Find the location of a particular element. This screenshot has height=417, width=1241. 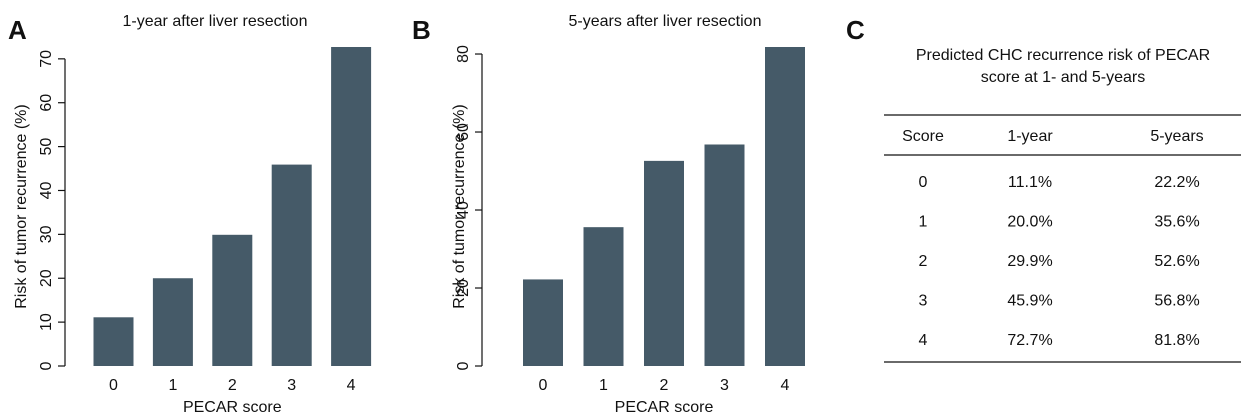

table-cell: 72.7% is located at coordinates (1029, 340).